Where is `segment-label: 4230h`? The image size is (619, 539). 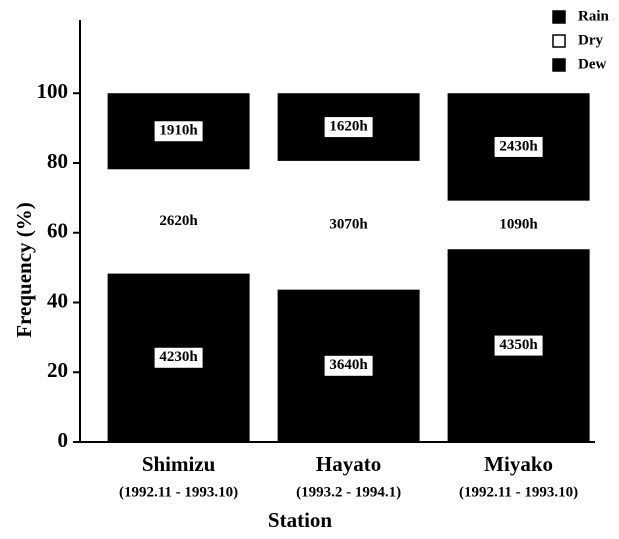 segment-label: 4230h is located at coordinates (178, 357).